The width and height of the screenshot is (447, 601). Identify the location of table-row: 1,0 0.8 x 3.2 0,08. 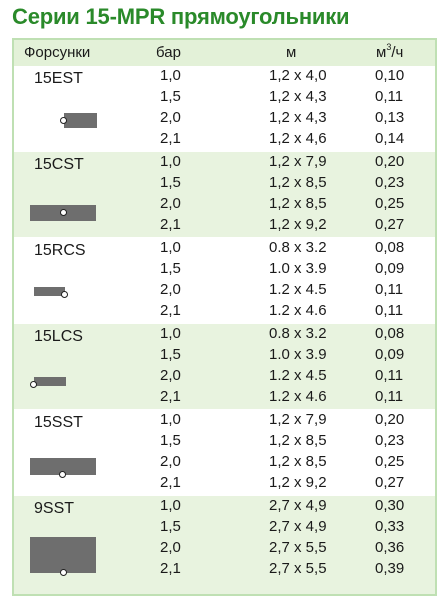
(224, 248).